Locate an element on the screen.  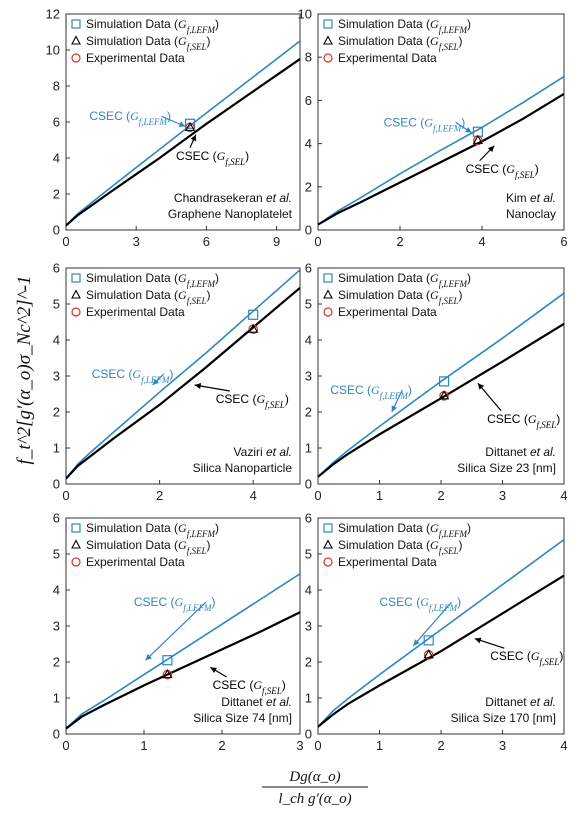
y-tick-label: 8 is located at coordinates (56, 86).